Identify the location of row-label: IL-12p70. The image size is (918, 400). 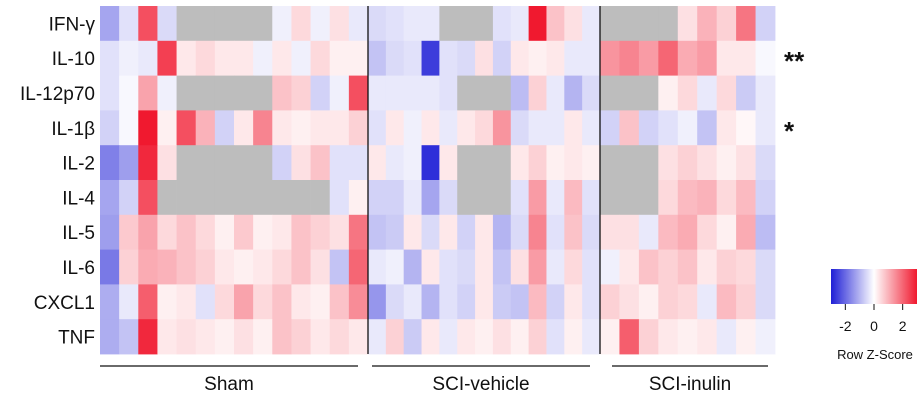
(57, 94).